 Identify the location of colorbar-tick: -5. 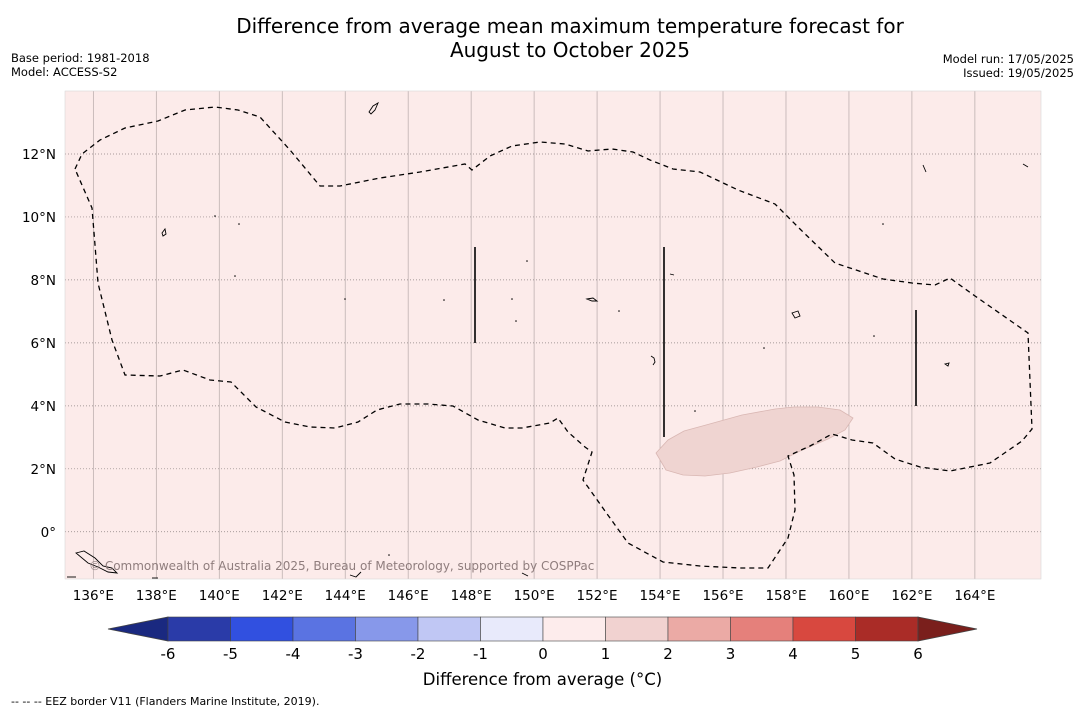
(230, 654).